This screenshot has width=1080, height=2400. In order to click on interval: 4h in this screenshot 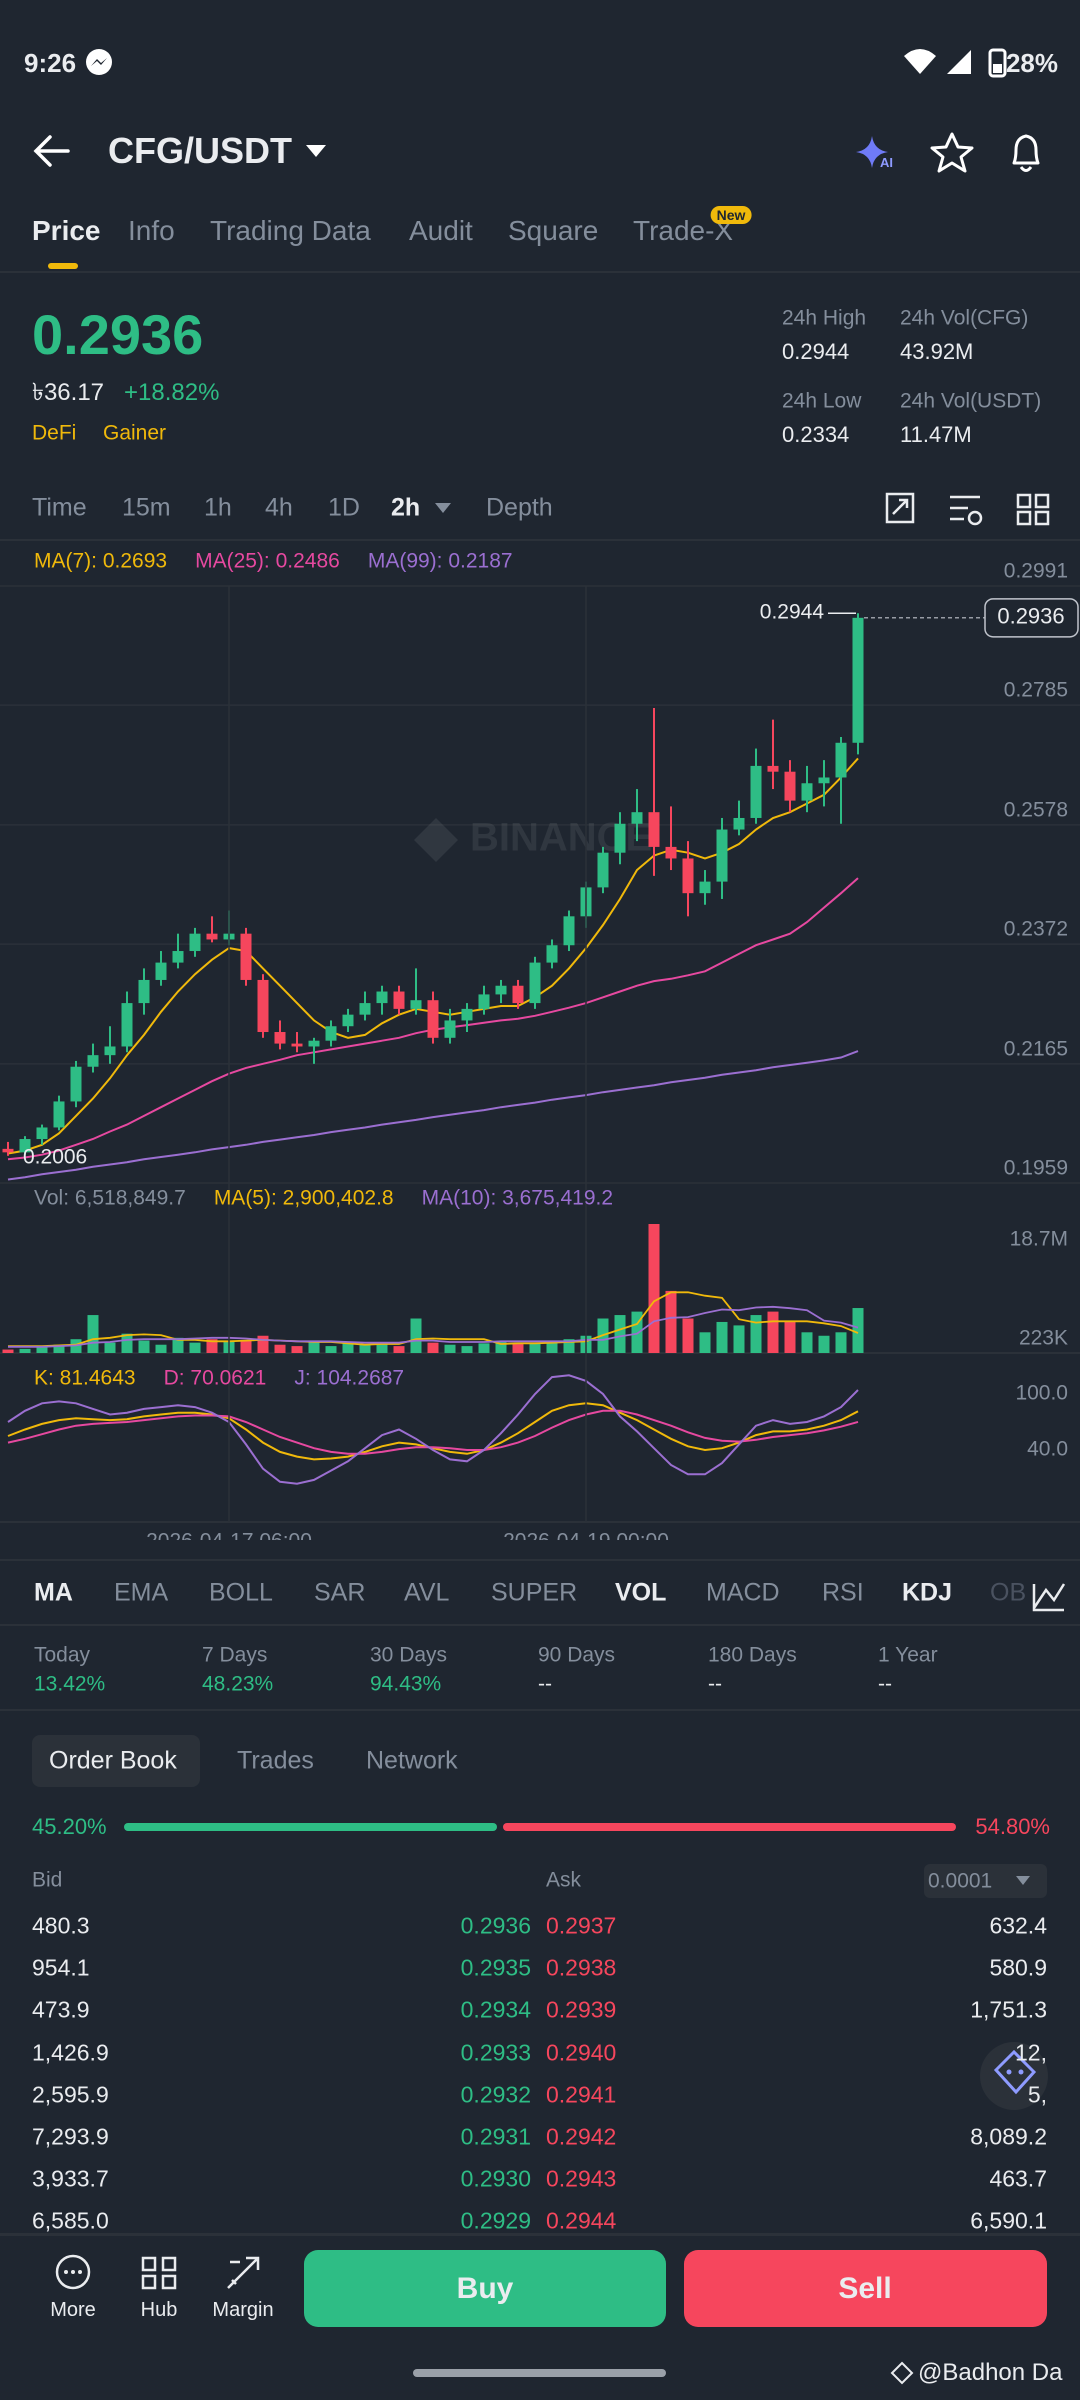, I will do `click(279, 507)`.